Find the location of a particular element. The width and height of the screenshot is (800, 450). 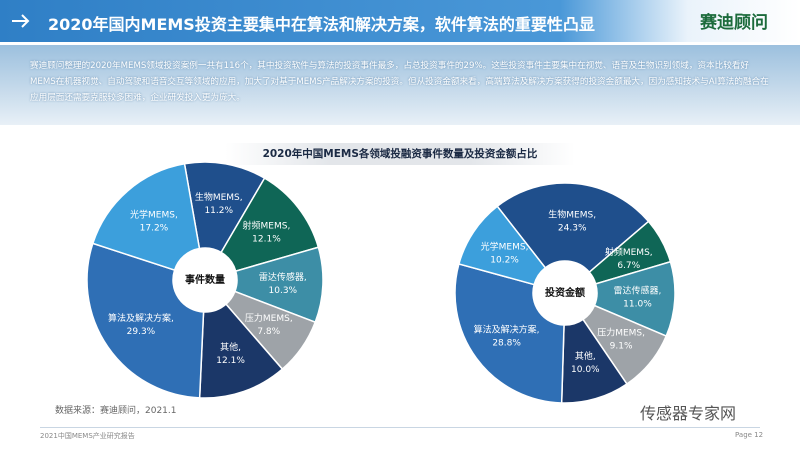

center-label: 事件数量 is located at coordinates (205, 279).